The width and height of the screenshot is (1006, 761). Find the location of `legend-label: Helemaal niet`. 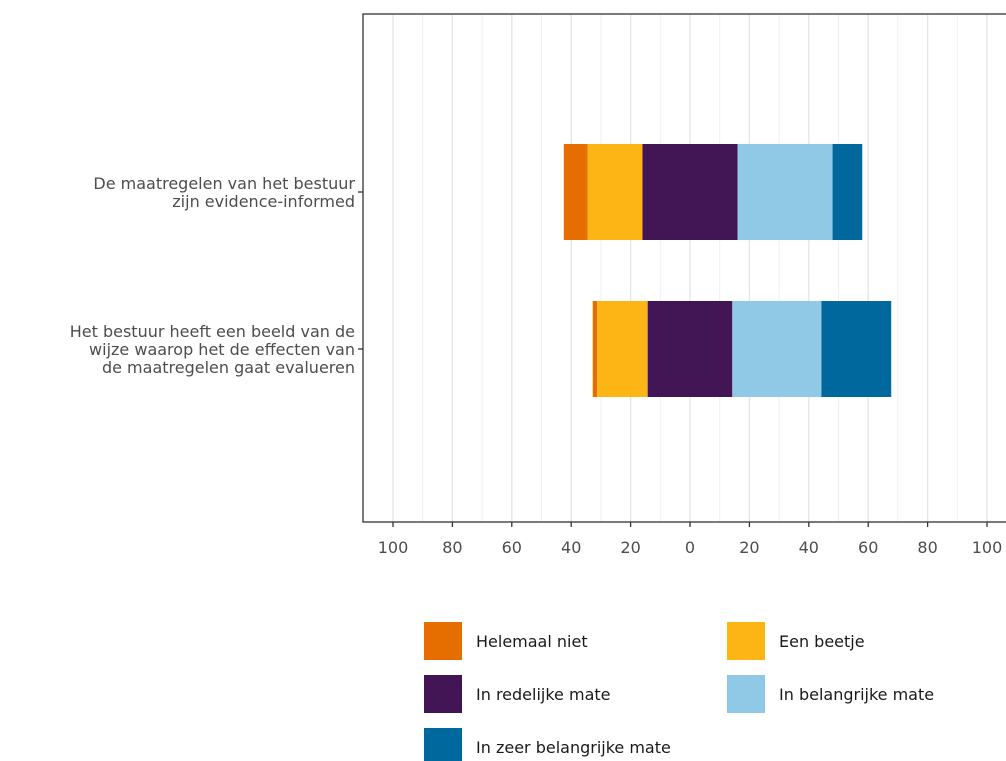

legend-label: Helemaal niet is located at coordinates (532, 641).